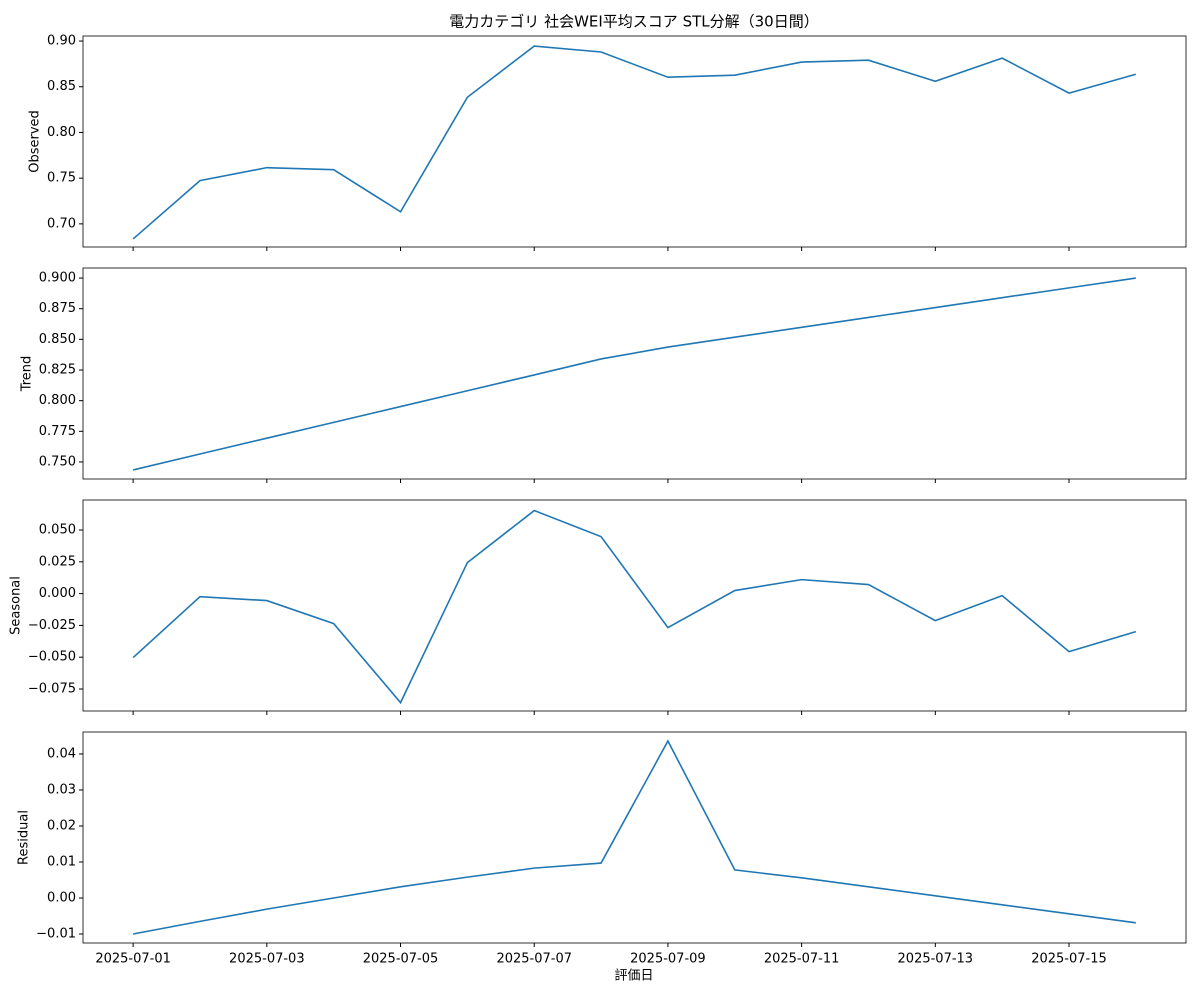  What do you see at coordinates (52, 657) in the screenshot?
I see `y-tick-label: −0.050` at bounding box center [52, 657].